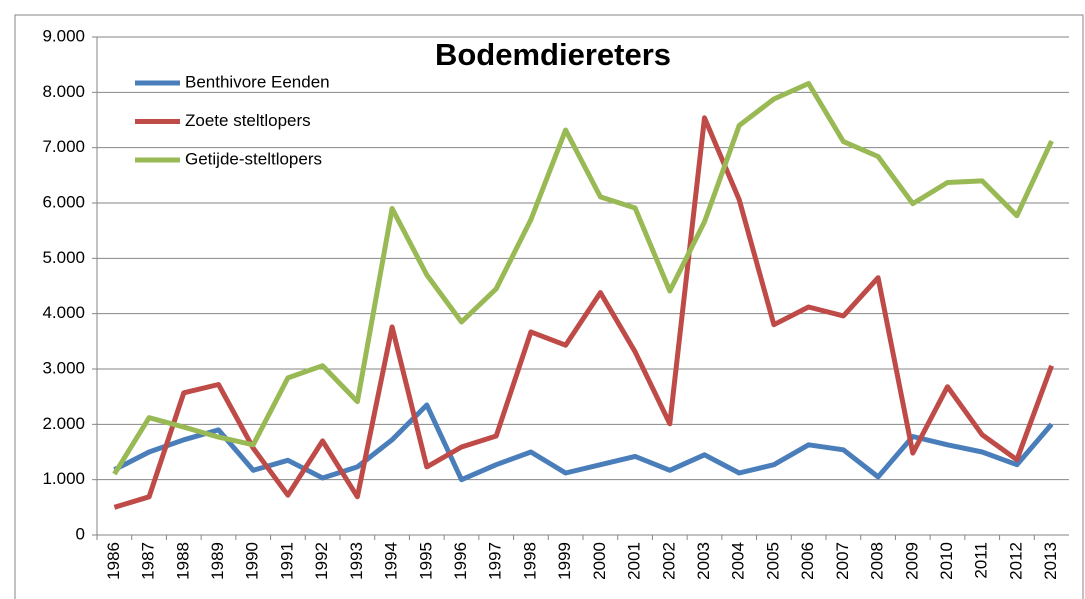  What do you see at coordinates (253, 158) in the screenshot?
I see `legend-label: Getijde-steltlopers` at bounding box center [253, 158].